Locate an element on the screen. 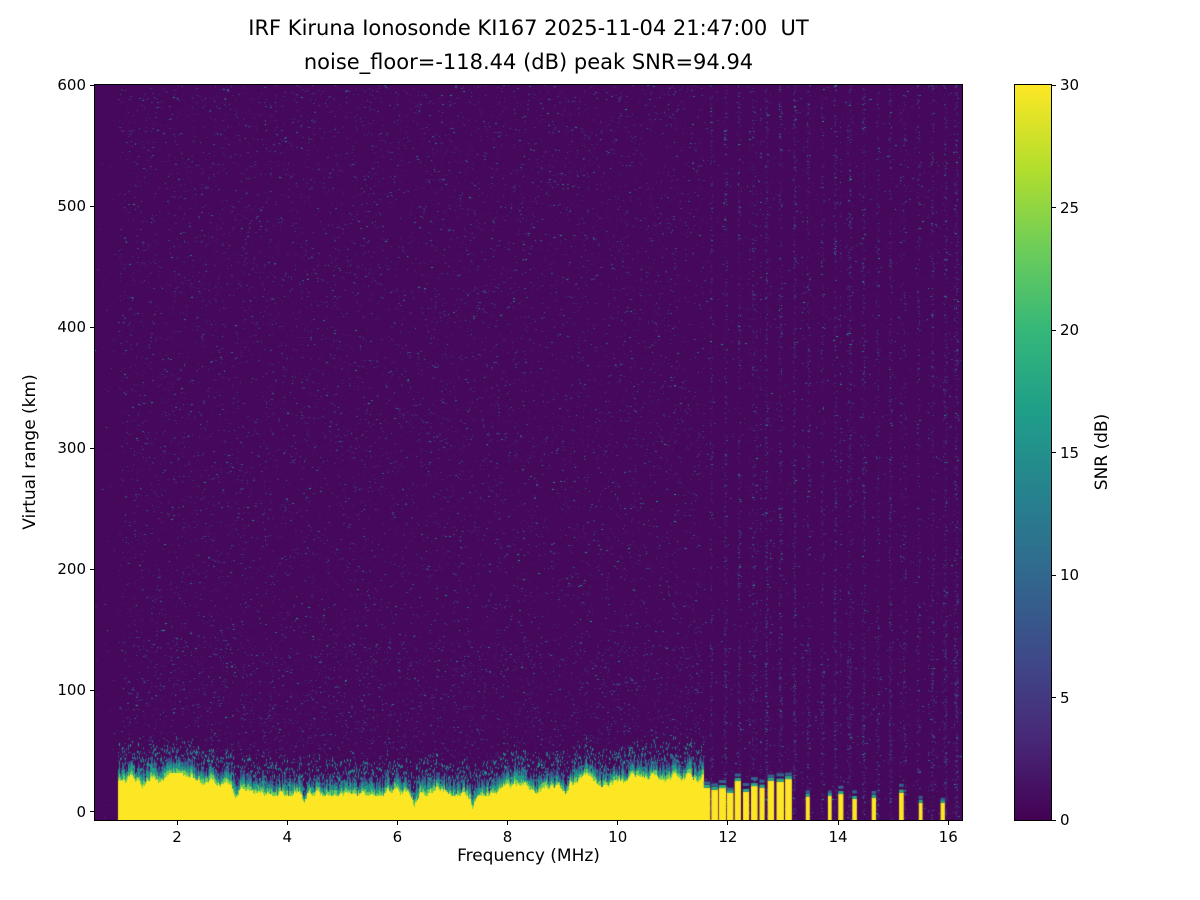  colorbar-canvas is located at coordinates (1033, 452).